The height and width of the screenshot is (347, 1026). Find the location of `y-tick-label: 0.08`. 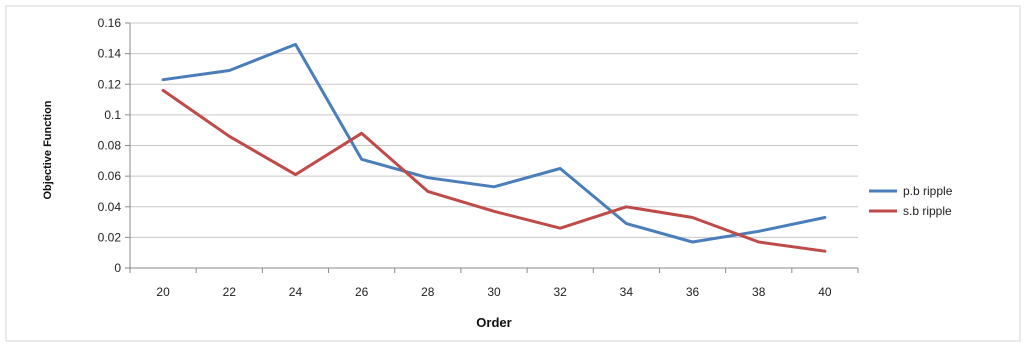

y-tick-label: 0.08 is located at coordinates (110, 146).